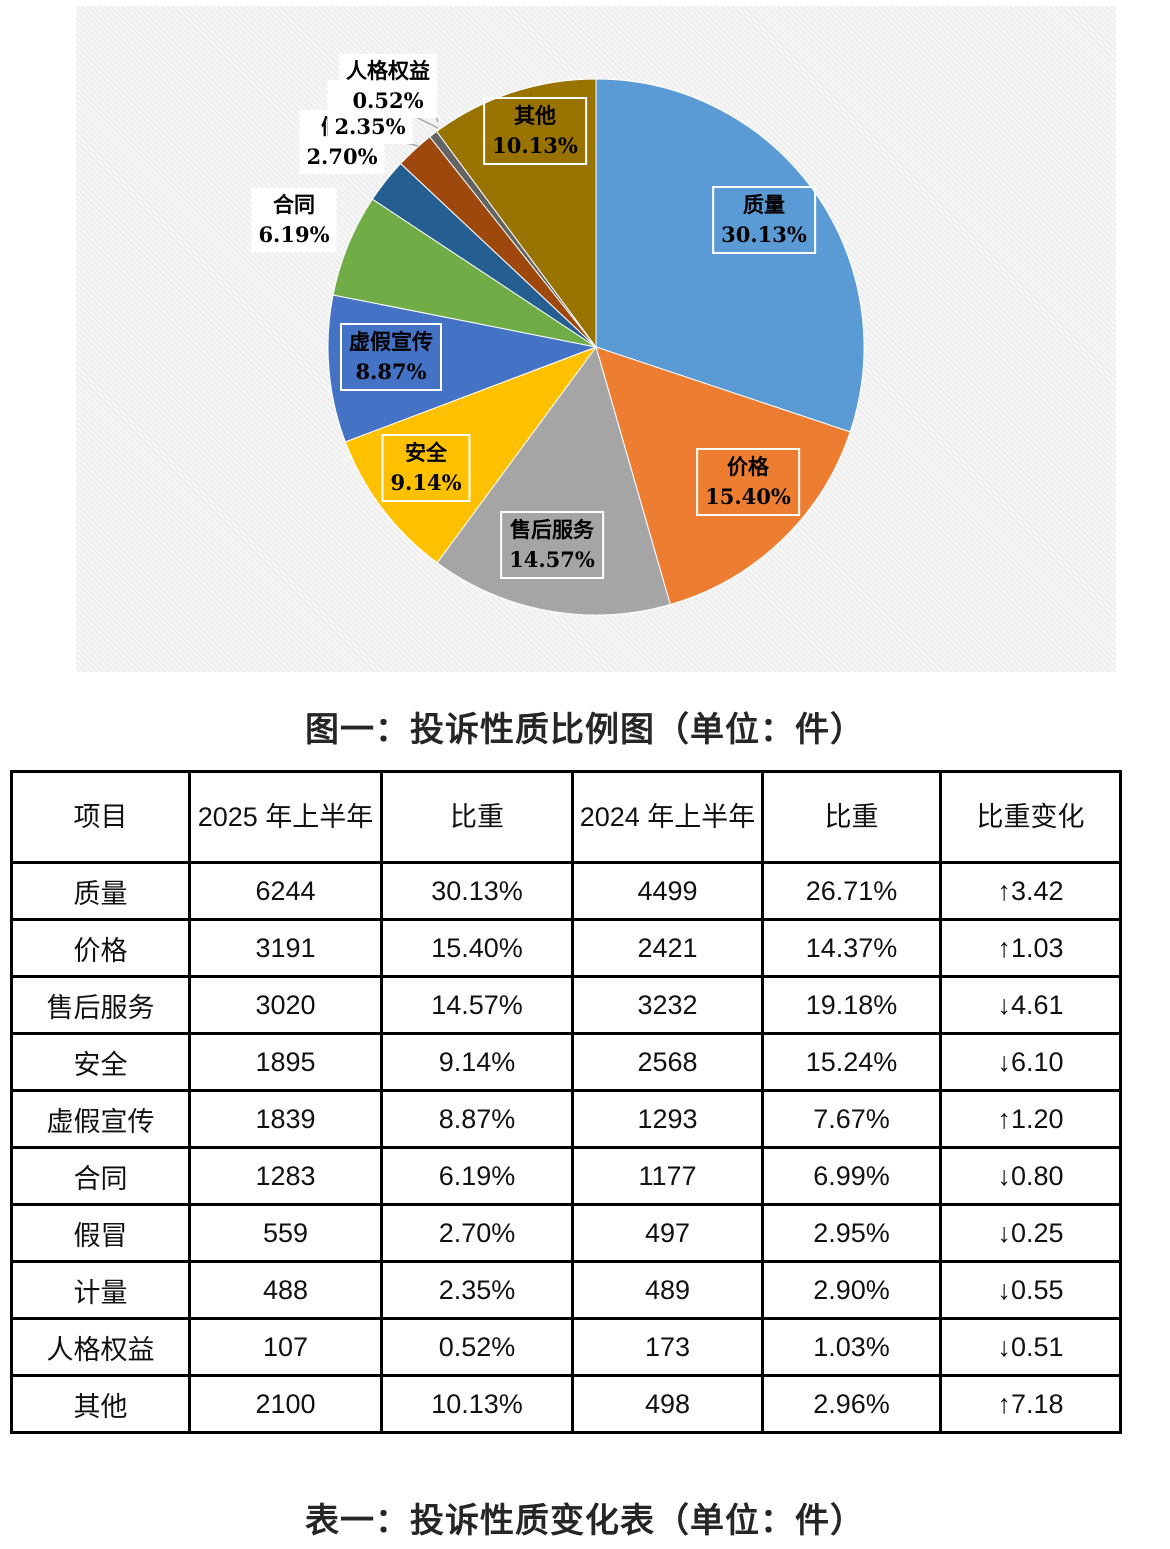 This screenshot has width=1170, height=1549. What do you see at coordinates (293, 205) in the screenshot?
I see `slice-label-name: 合同` at bounding box center [293, 205].